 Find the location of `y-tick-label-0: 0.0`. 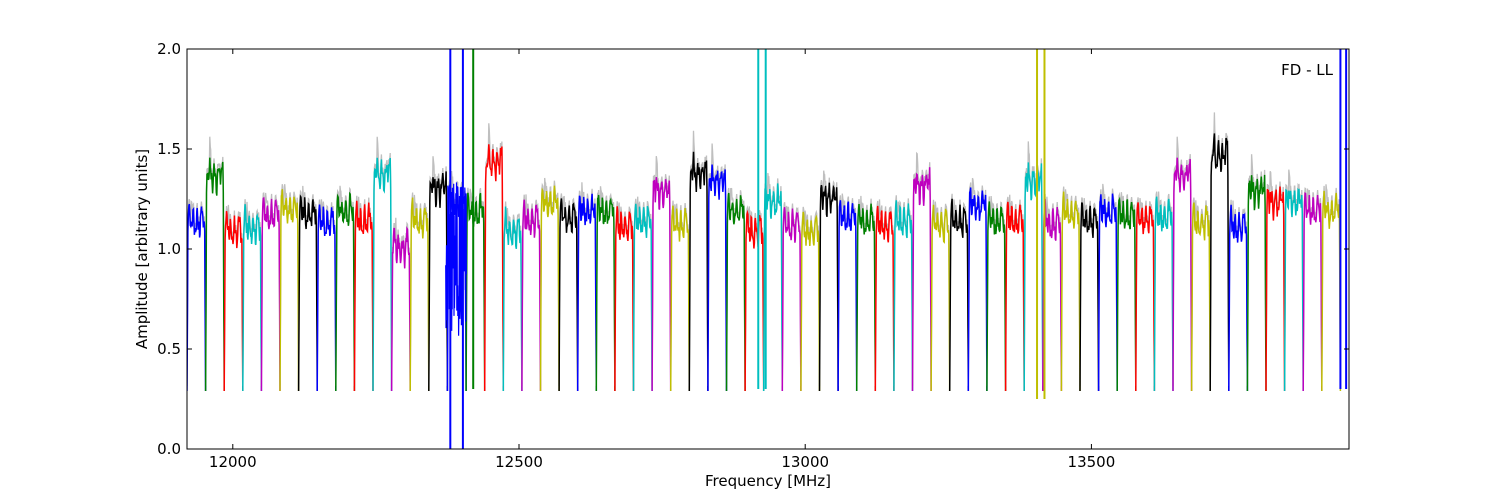

y-tick-label-0: 0.0 is located at coordinates (169, 449).